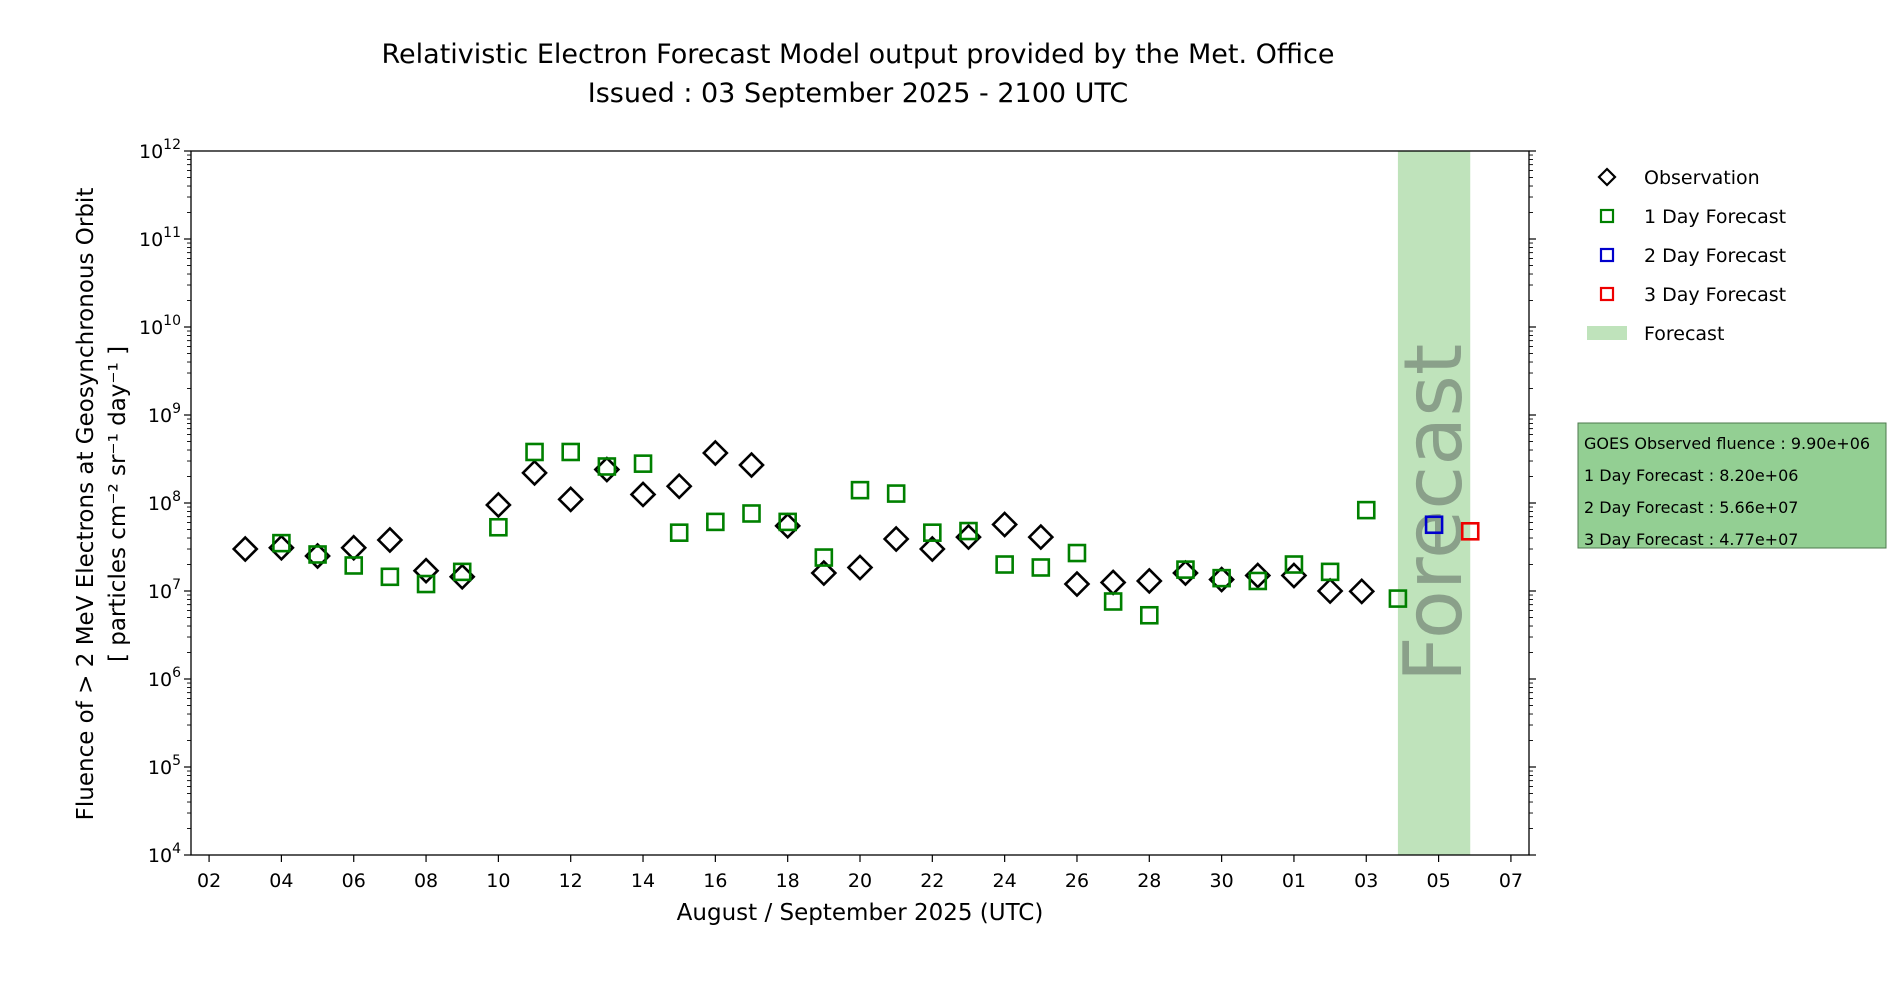  What do you see at coordinates (715, 881) in the screenshot?
I see `x-tick-label: 16` at bounding box center [715, 881].